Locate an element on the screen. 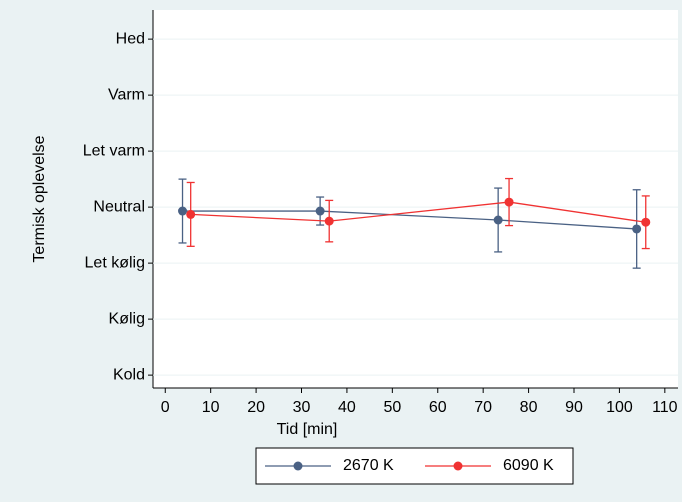 Image resolution: width=682 pixels, height=502 pixels. x-tick-label: 10 is located at coordinates (211, 407).